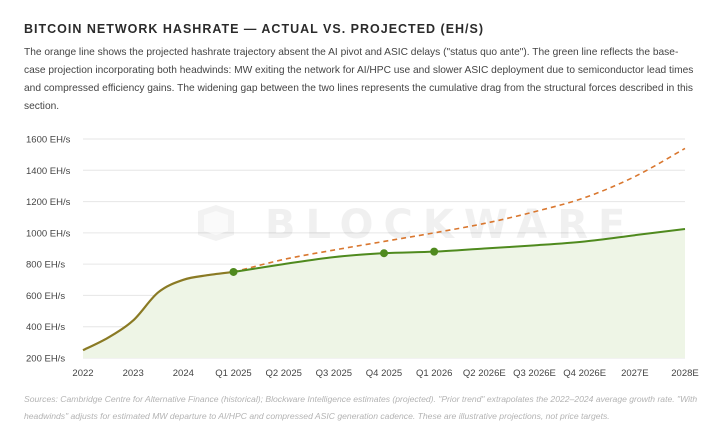 The image size is (717, 443). What do you see at coordinates (45, 327) in the screenshot?
I see `y-tick-label: 400 EH/s` at bounding box center [45, 327].